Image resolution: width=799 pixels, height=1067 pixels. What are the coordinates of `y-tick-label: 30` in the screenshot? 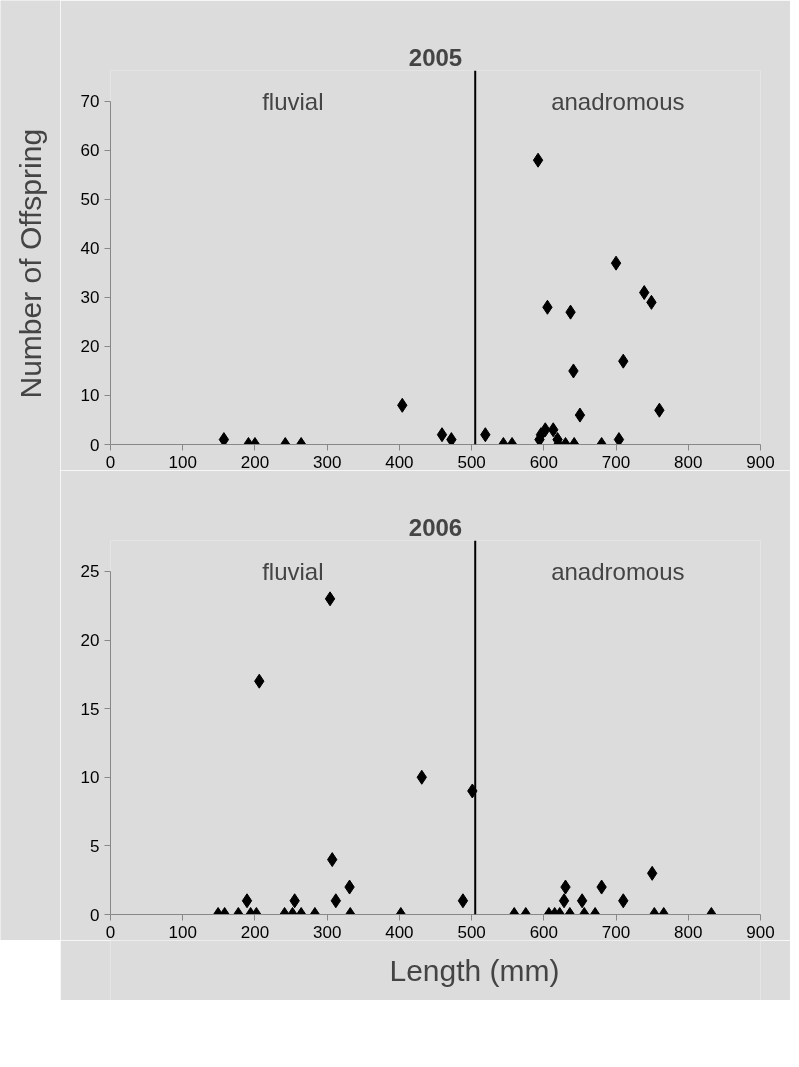 It's located at (90, 298).